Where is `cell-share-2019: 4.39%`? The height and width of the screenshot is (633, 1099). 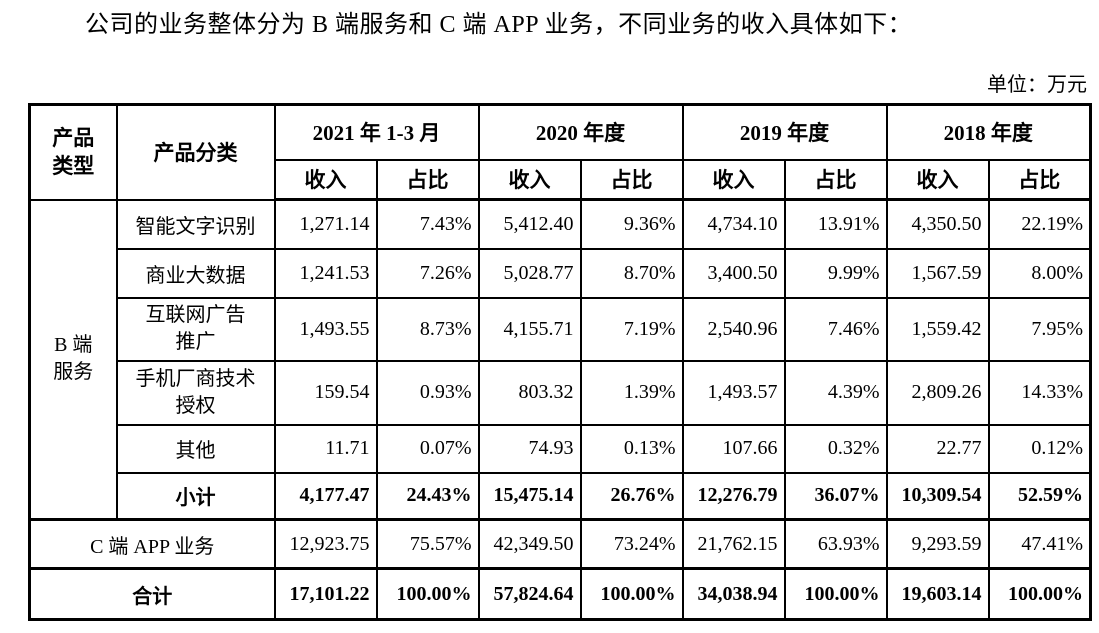
cell-share-2019: 4.39% is located at coordinates (835, 392).